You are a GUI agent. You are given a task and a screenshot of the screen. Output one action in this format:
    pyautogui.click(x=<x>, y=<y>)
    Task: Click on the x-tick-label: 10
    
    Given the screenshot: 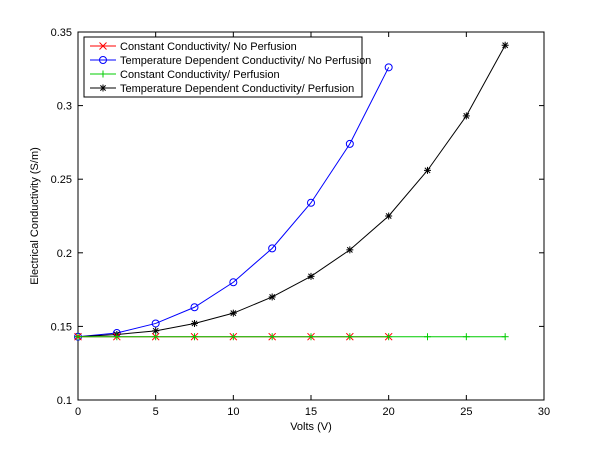 What is the action you would take?
    pyautogui.click(x=233, y=412)
    